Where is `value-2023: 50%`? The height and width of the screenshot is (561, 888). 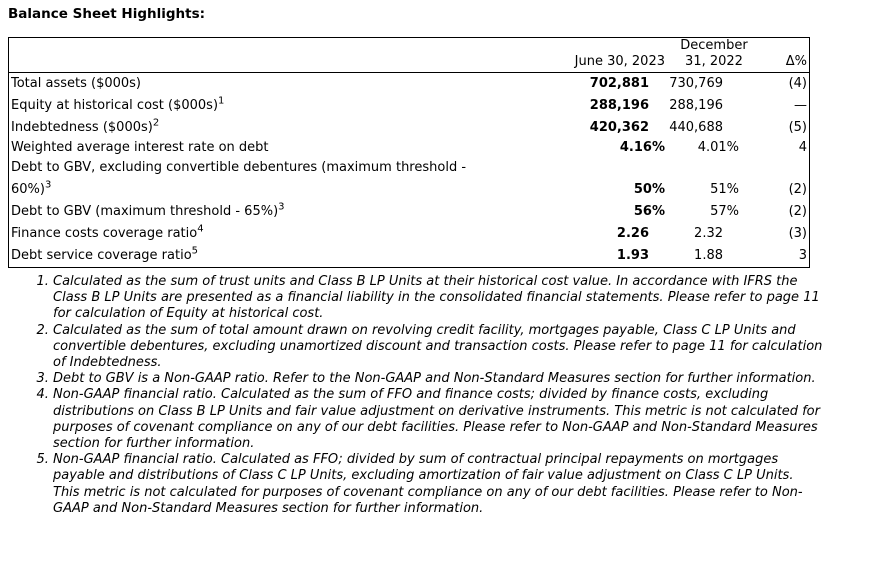 value-2023: 50% is located at coordinates (649, 189).